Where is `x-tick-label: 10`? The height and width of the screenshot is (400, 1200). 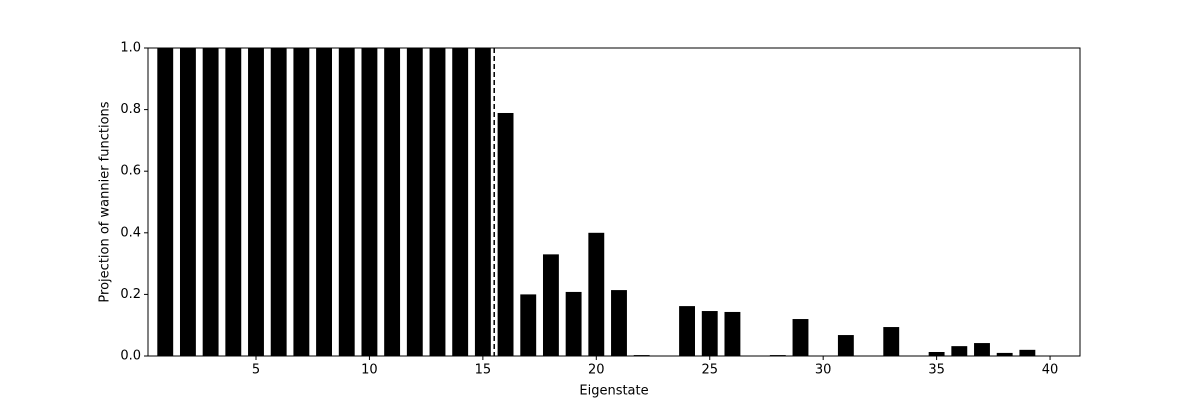 x-tick-label: 10 is located at coordinates (369, 370).